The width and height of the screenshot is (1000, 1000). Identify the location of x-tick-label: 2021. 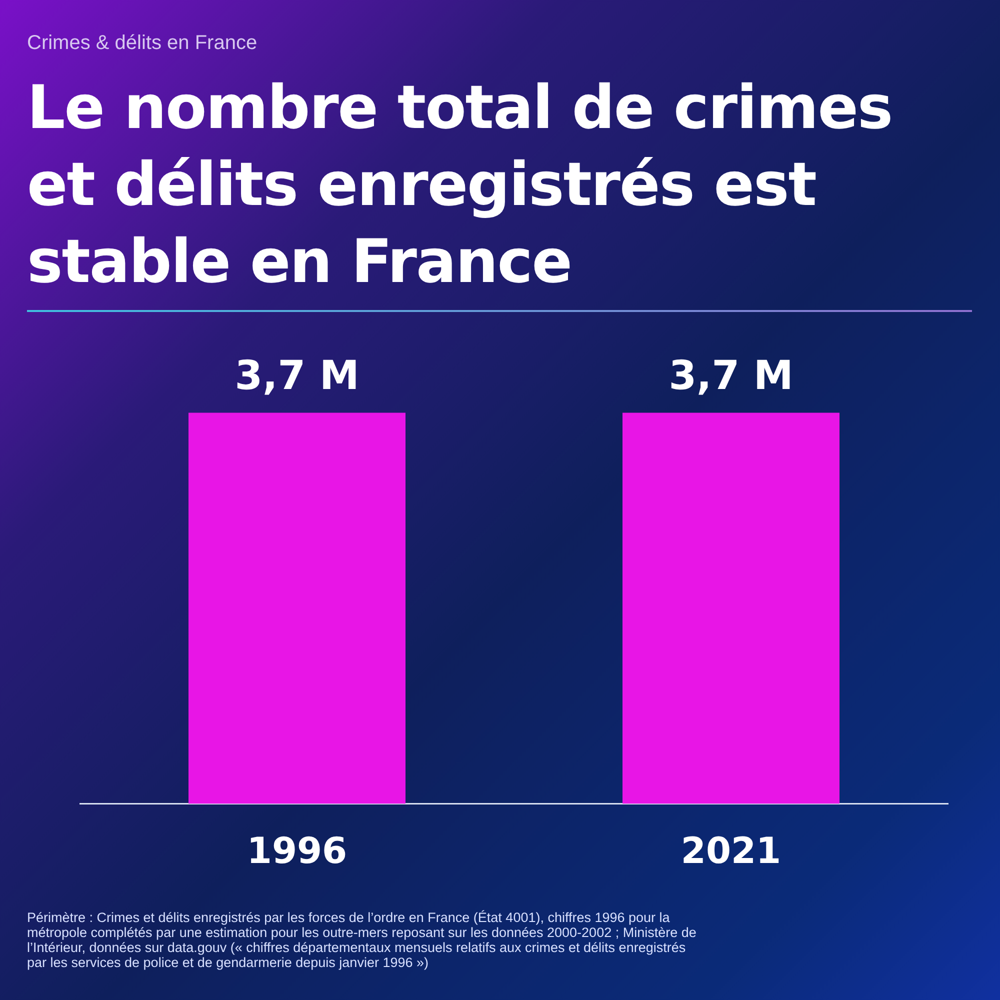
(731, 851).